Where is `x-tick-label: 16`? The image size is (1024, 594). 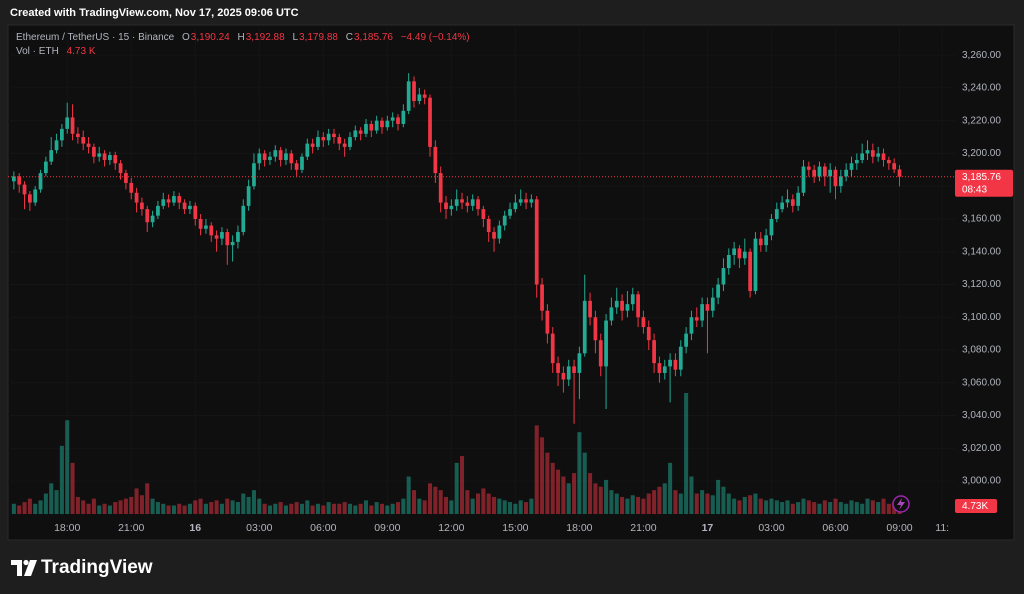 x-tick-label: 16 is located at coordinates (195, 528).